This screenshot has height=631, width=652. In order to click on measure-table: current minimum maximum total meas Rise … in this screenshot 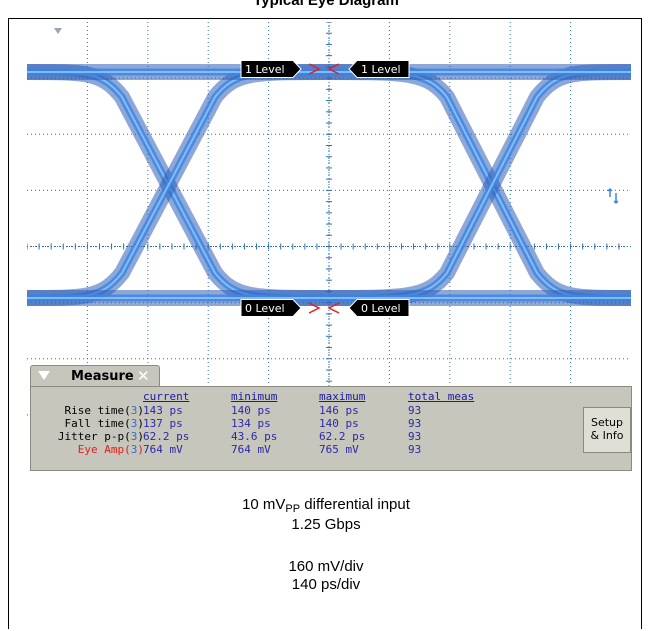, I will do `click(331, 428)`.